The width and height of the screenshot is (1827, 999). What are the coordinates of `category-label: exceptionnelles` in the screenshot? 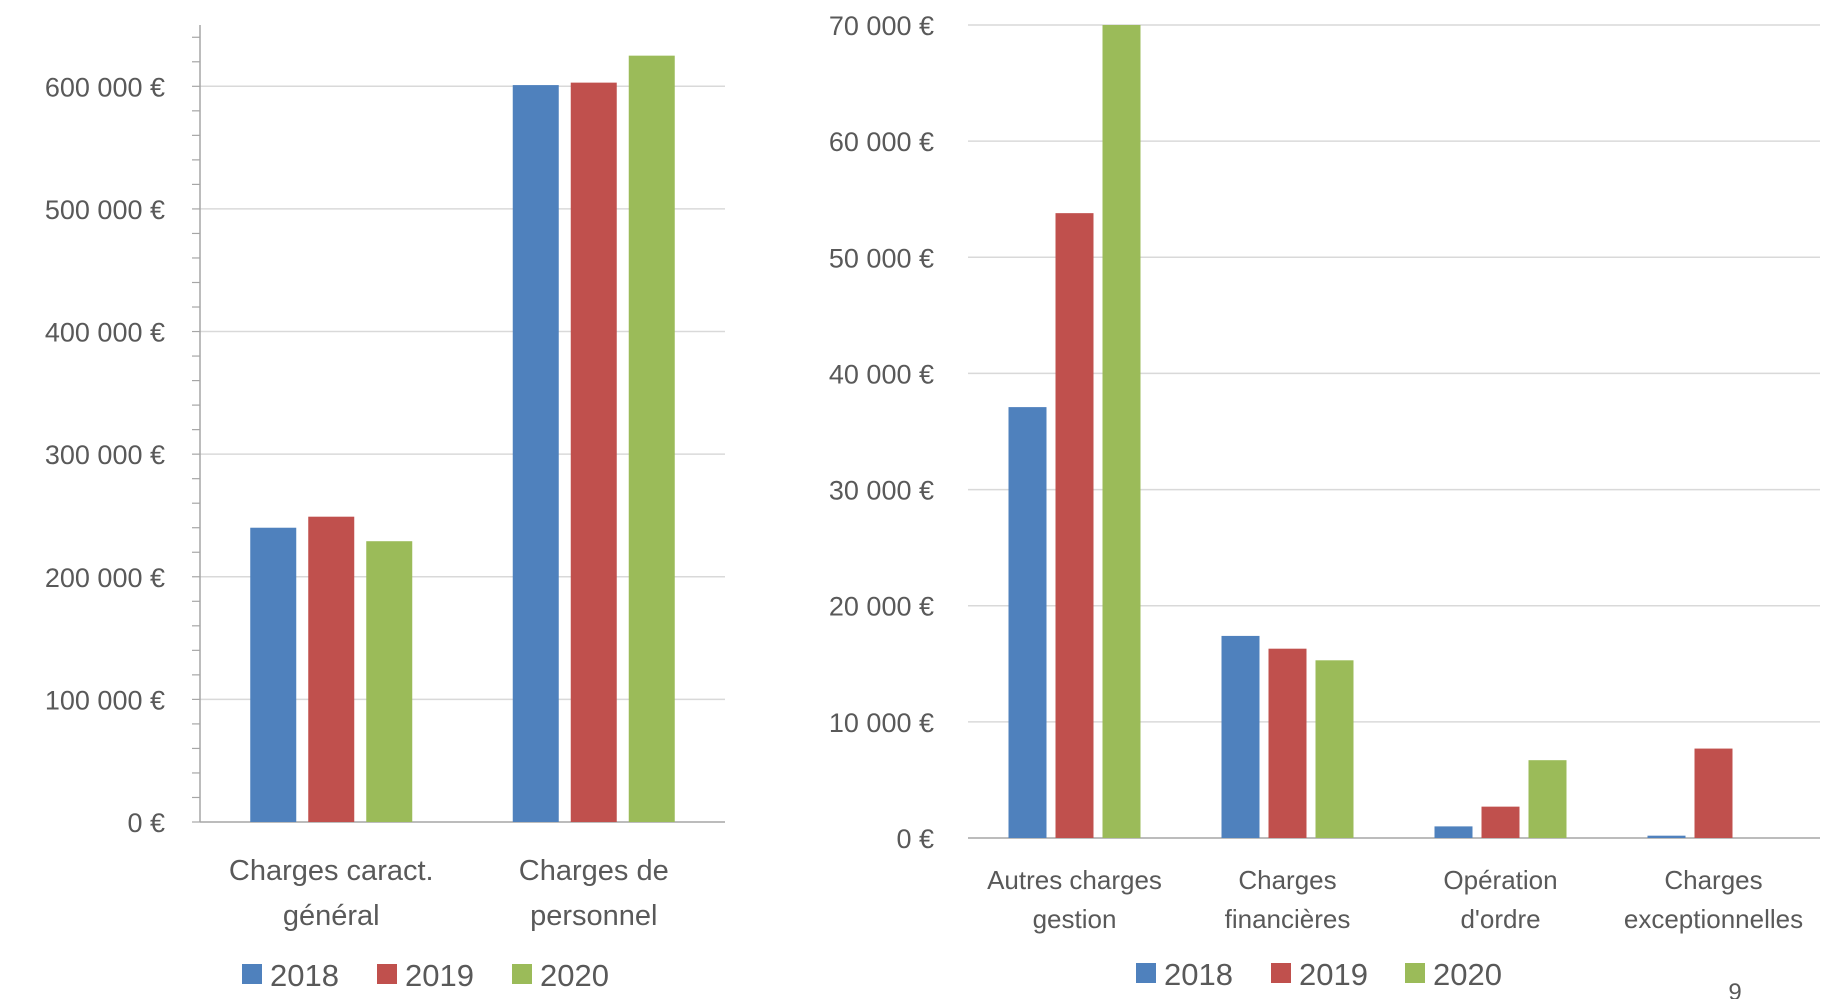 It's located at (1713, 919).